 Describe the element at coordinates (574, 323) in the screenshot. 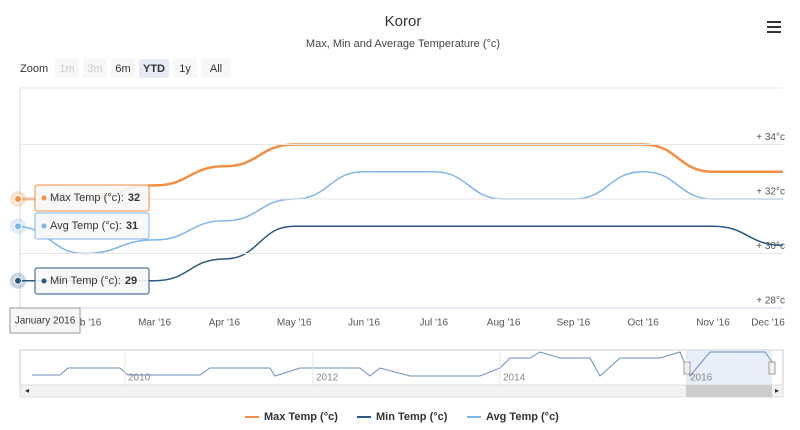

I see `x-tick-label: Sep '16` at that location.